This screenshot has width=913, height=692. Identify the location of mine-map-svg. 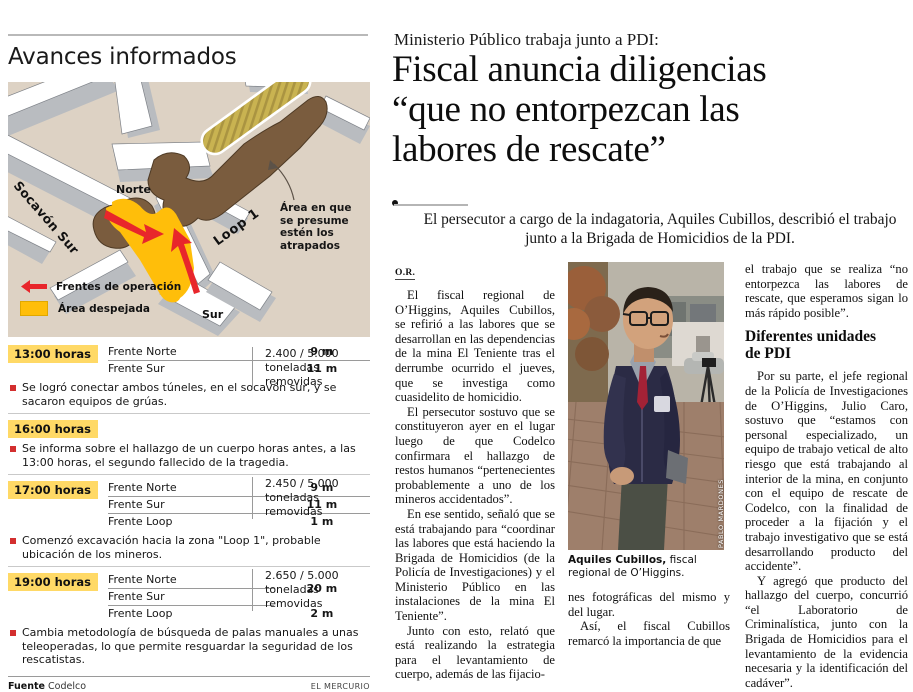
(189, 209).